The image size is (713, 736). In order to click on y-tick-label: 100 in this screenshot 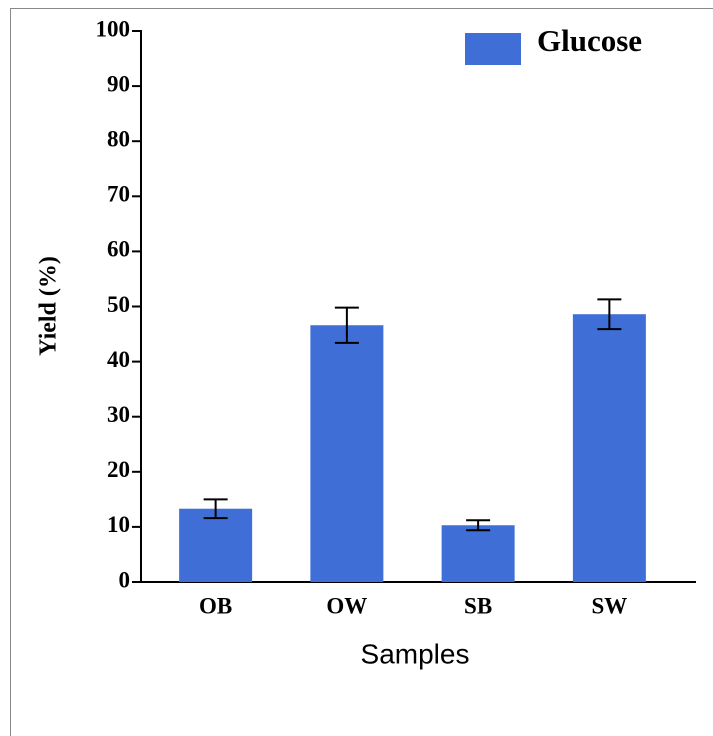, I will do `click(113, 28)`.